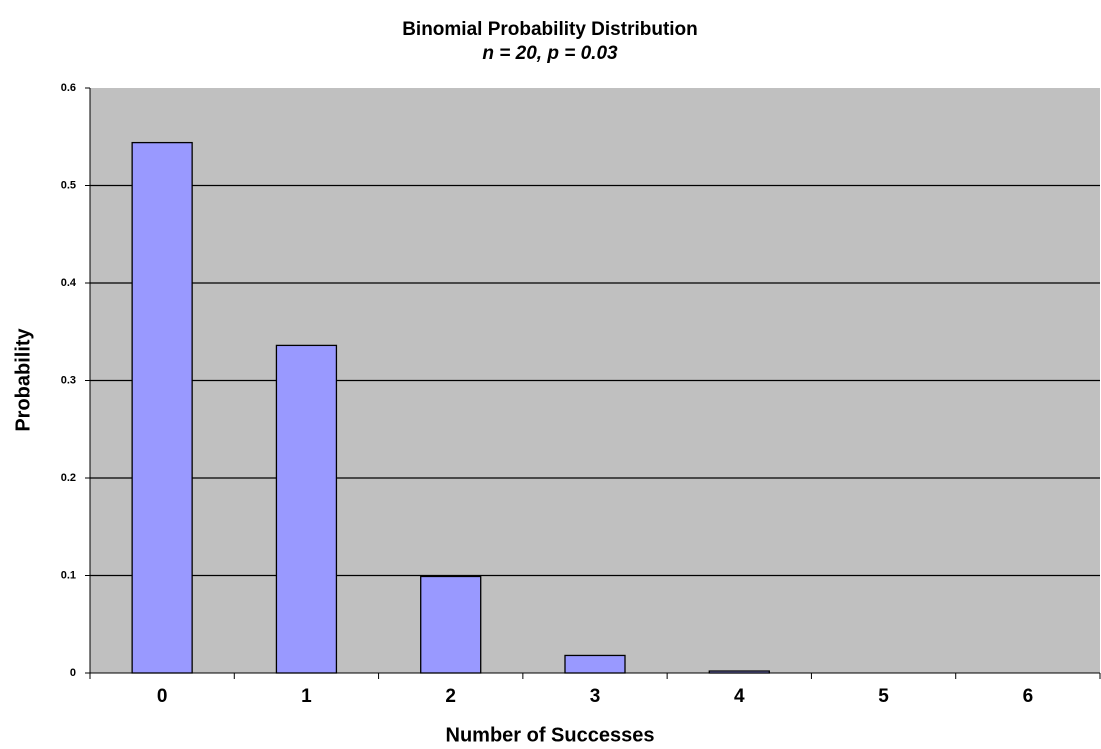 The height and width of the screenshot is (749, 1101). What do you see at coordinates (306, 696) in the screenshot?
I see `x-tick-label: 1` at bounding box center [306, 696].